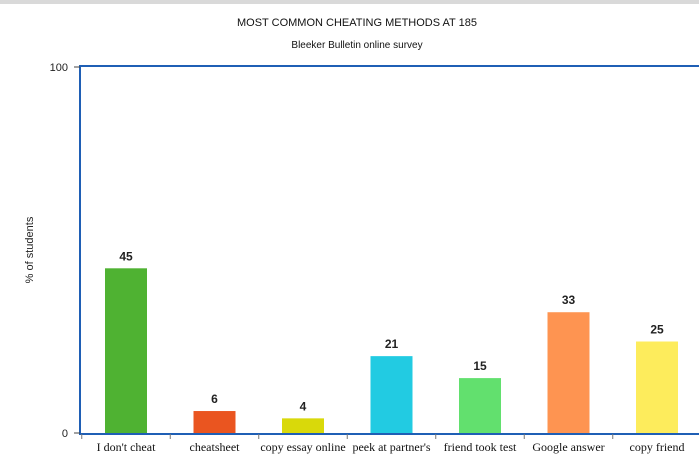 The width and height of the screenshot is (699, 467). I want to click on y-axis-title: % of students, so click(30, 249).